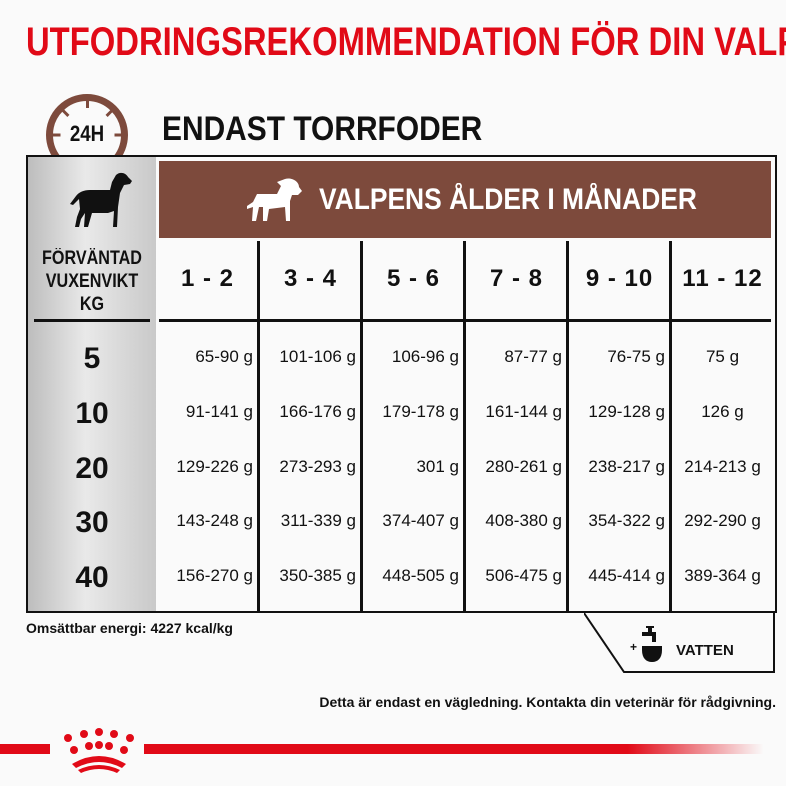 The width and height of the screenshot is (786, 786). I want to click on feeding-amount-cell: 76-75 g, so click(636, 356).